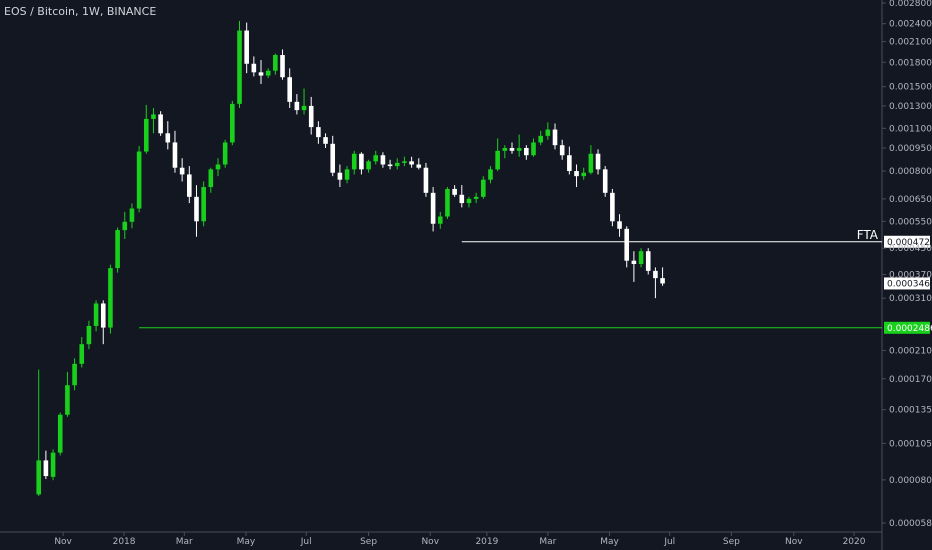  I want to click on price-scale, so click(907, 275).